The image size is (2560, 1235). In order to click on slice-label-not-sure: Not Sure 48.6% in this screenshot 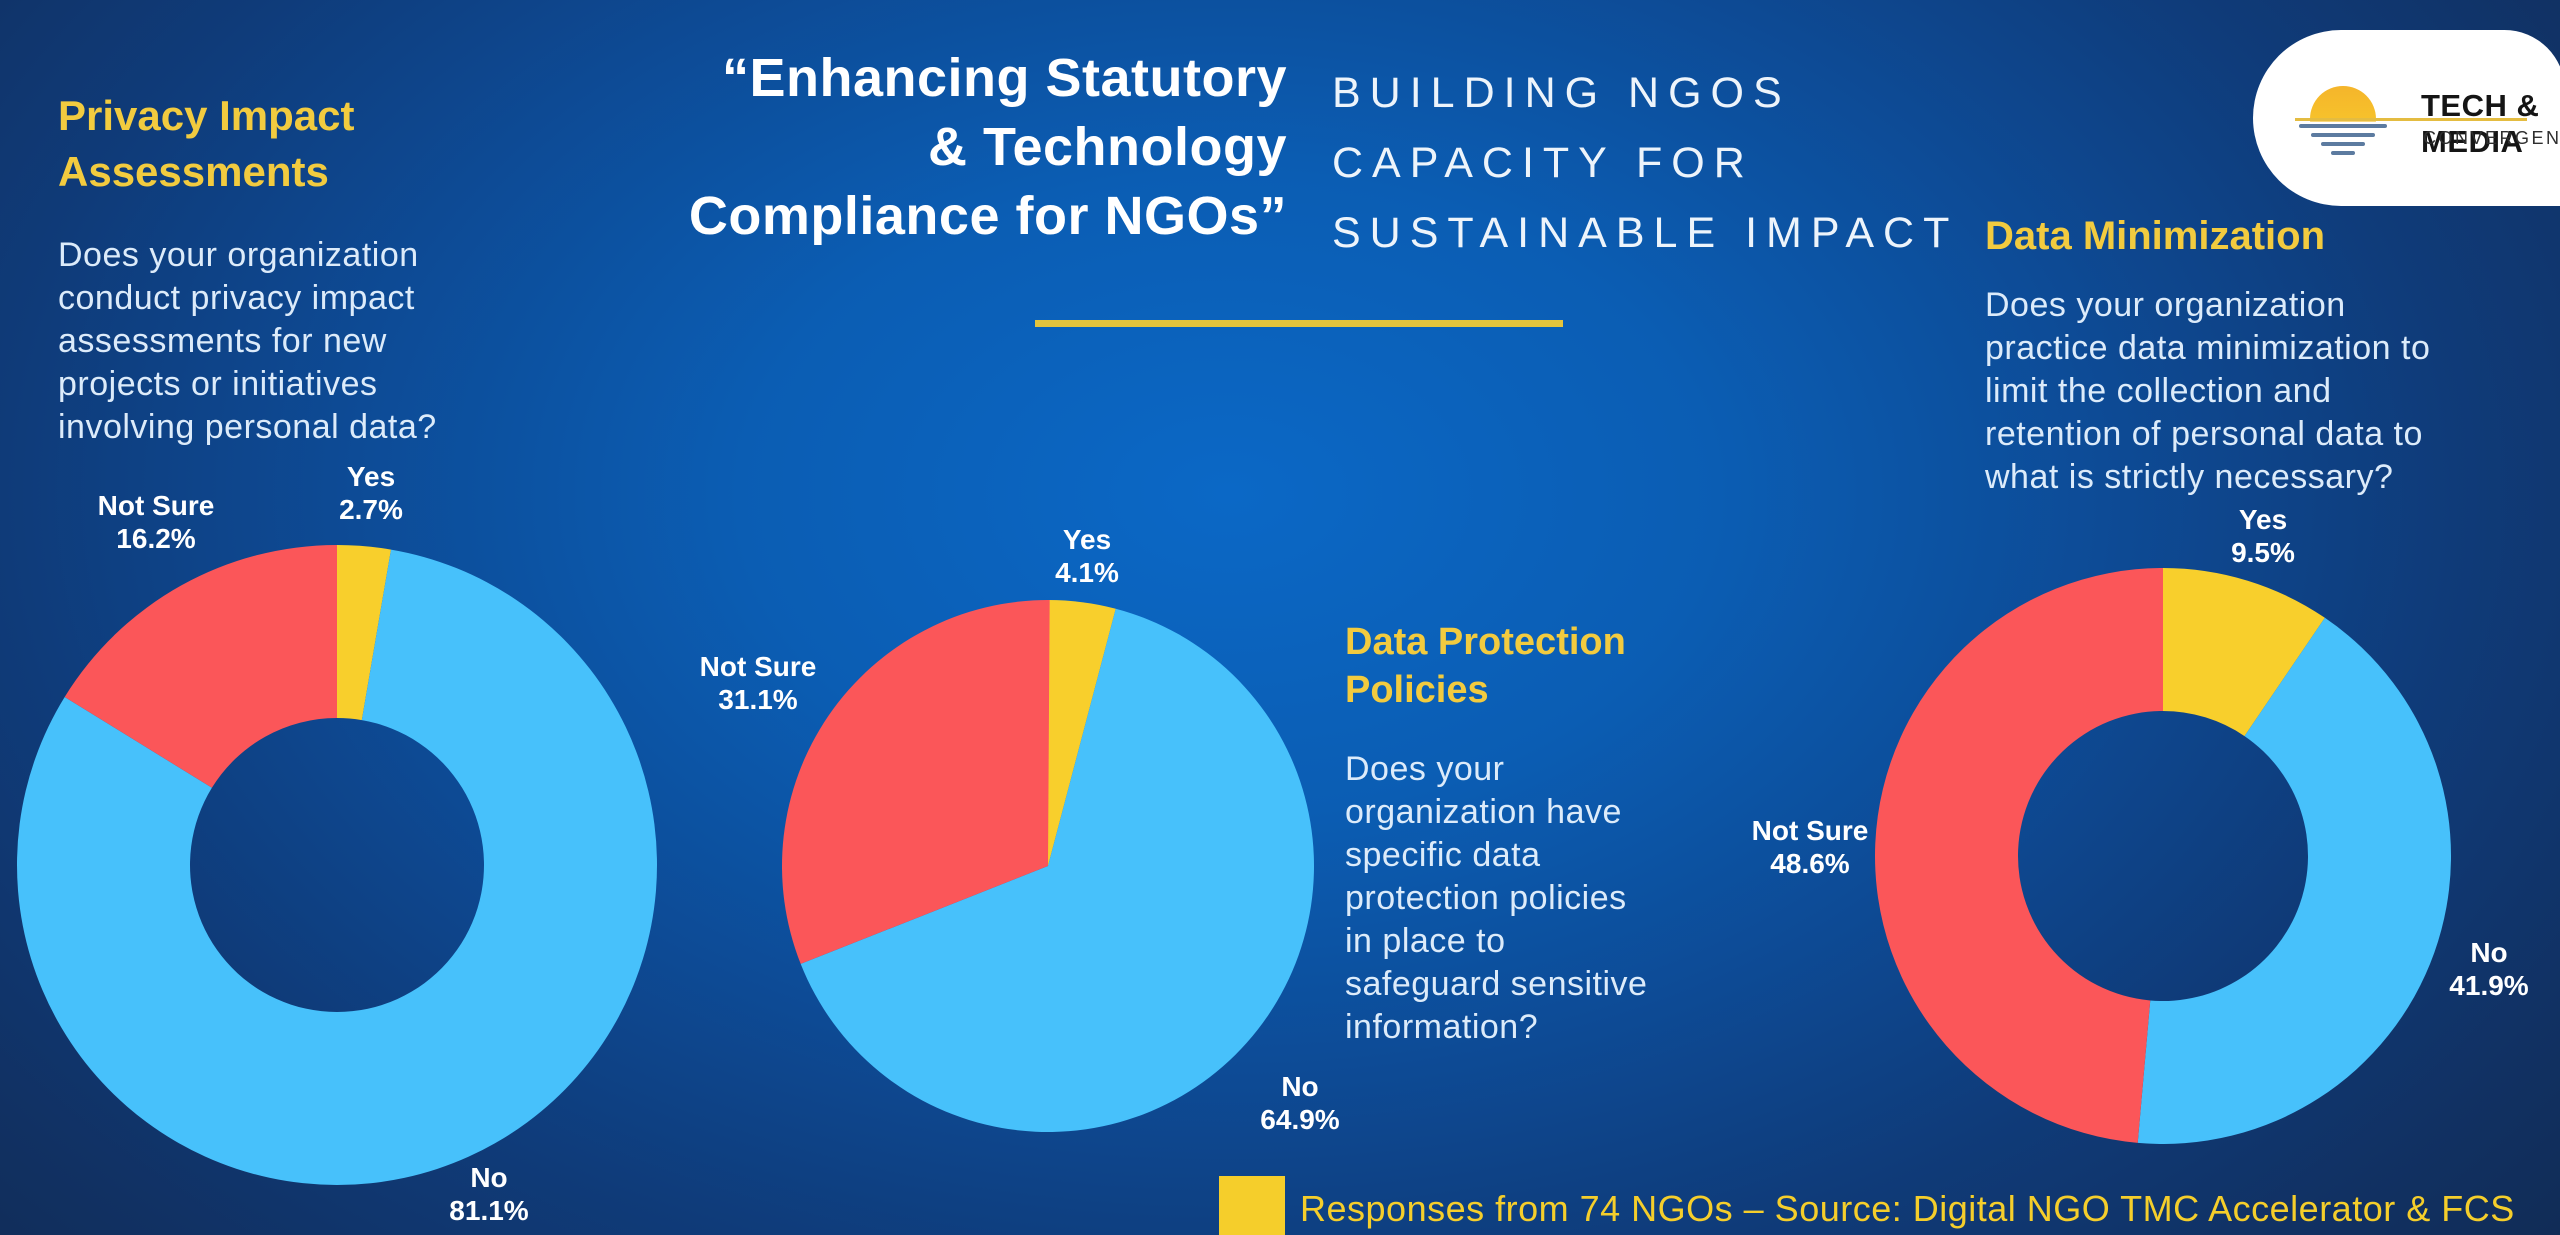, I will do `click(1810, 847)`.